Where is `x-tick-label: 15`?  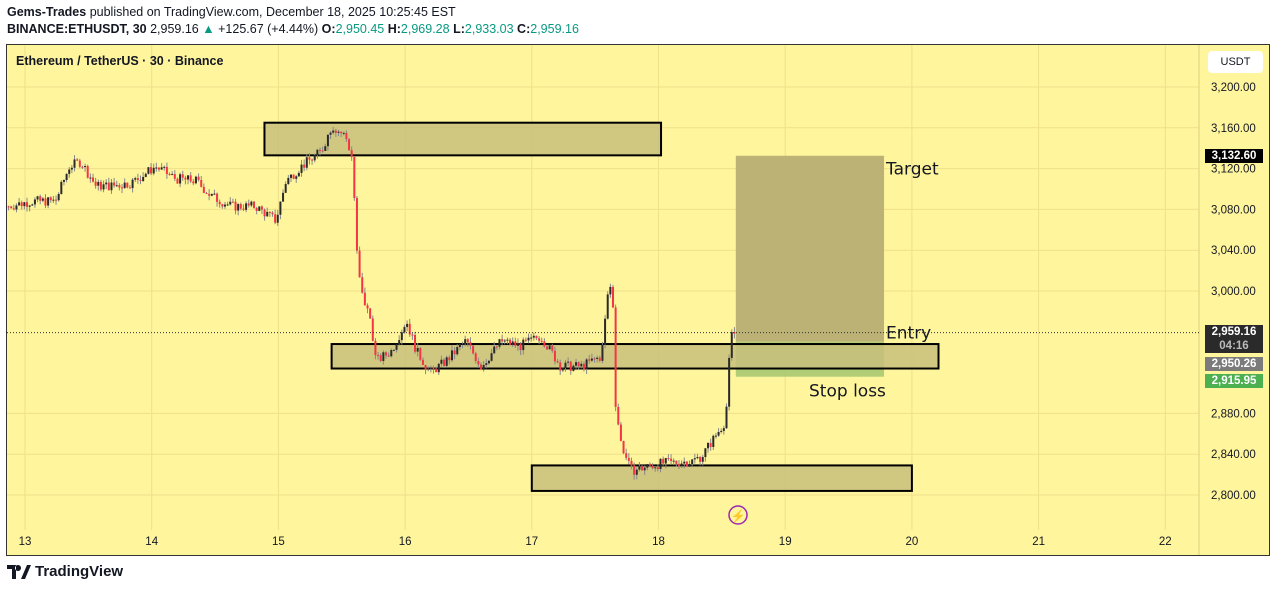
x-tick-label: 15 is located at coordinates (278, 542).